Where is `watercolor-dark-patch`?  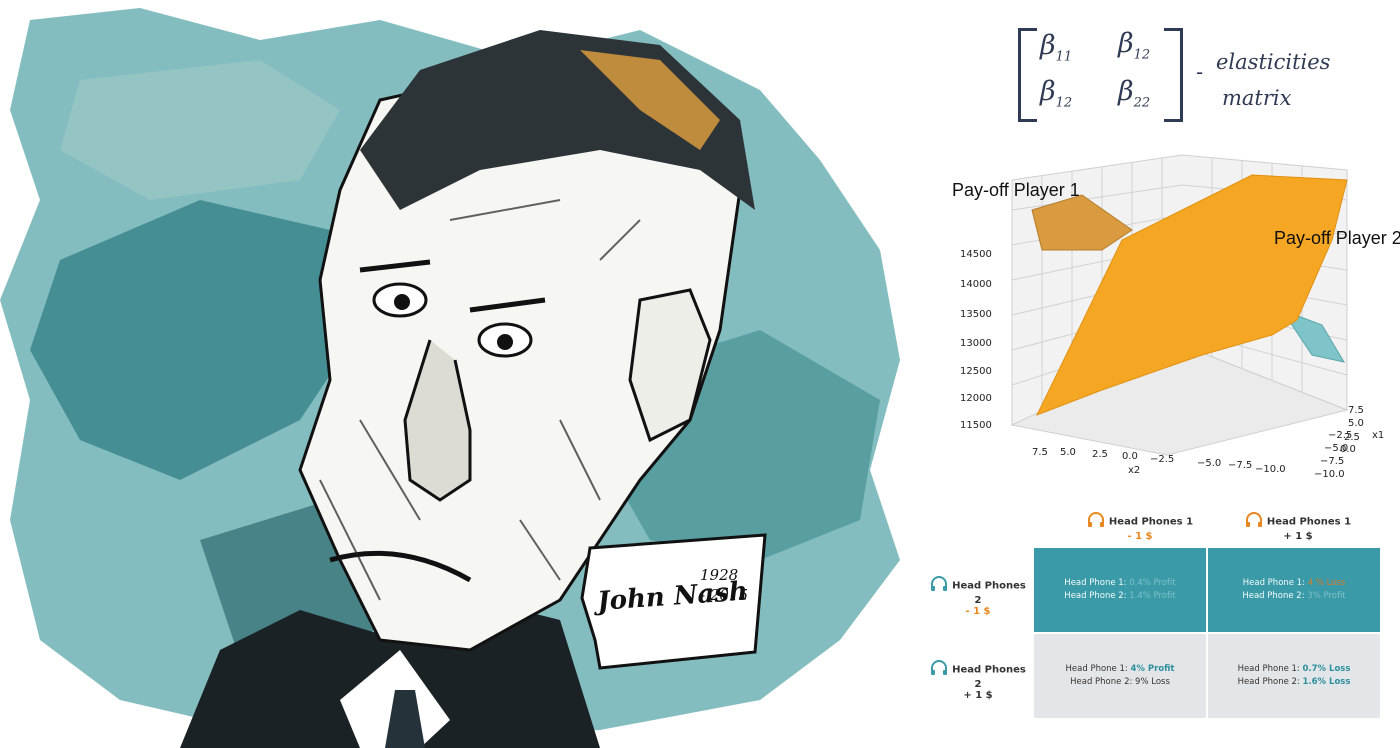 watercolor-dark-patch is located at coordinates (195, 340).